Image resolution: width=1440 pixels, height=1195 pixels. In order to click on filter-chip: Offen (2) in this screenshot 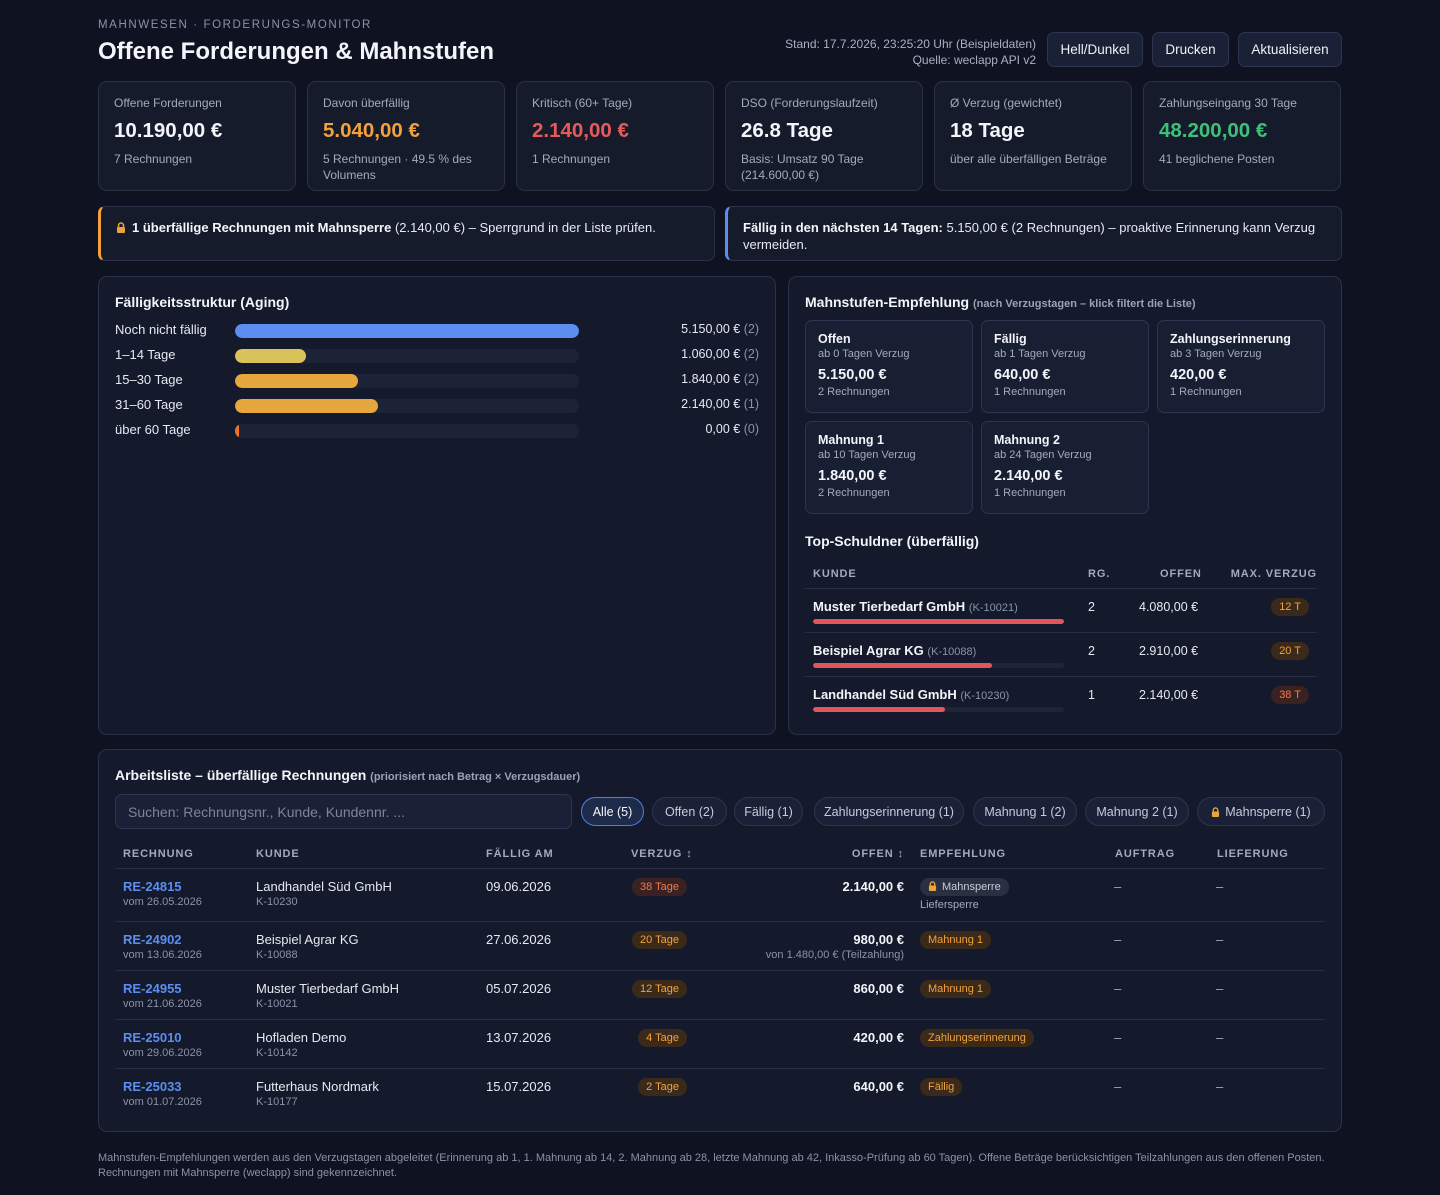, I will do `click(689, 811)`.